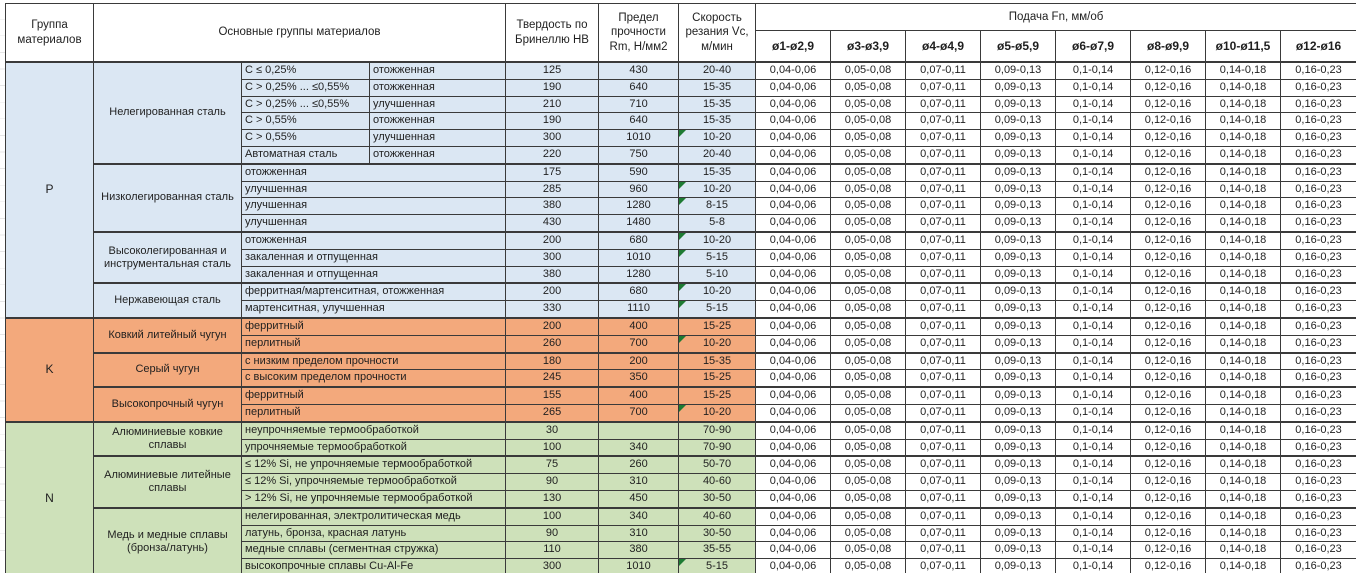  What do you see at coordinates (49, 496) in the screenshot?
I see `group-letter-cell: N` at bounding box center [49, 496].